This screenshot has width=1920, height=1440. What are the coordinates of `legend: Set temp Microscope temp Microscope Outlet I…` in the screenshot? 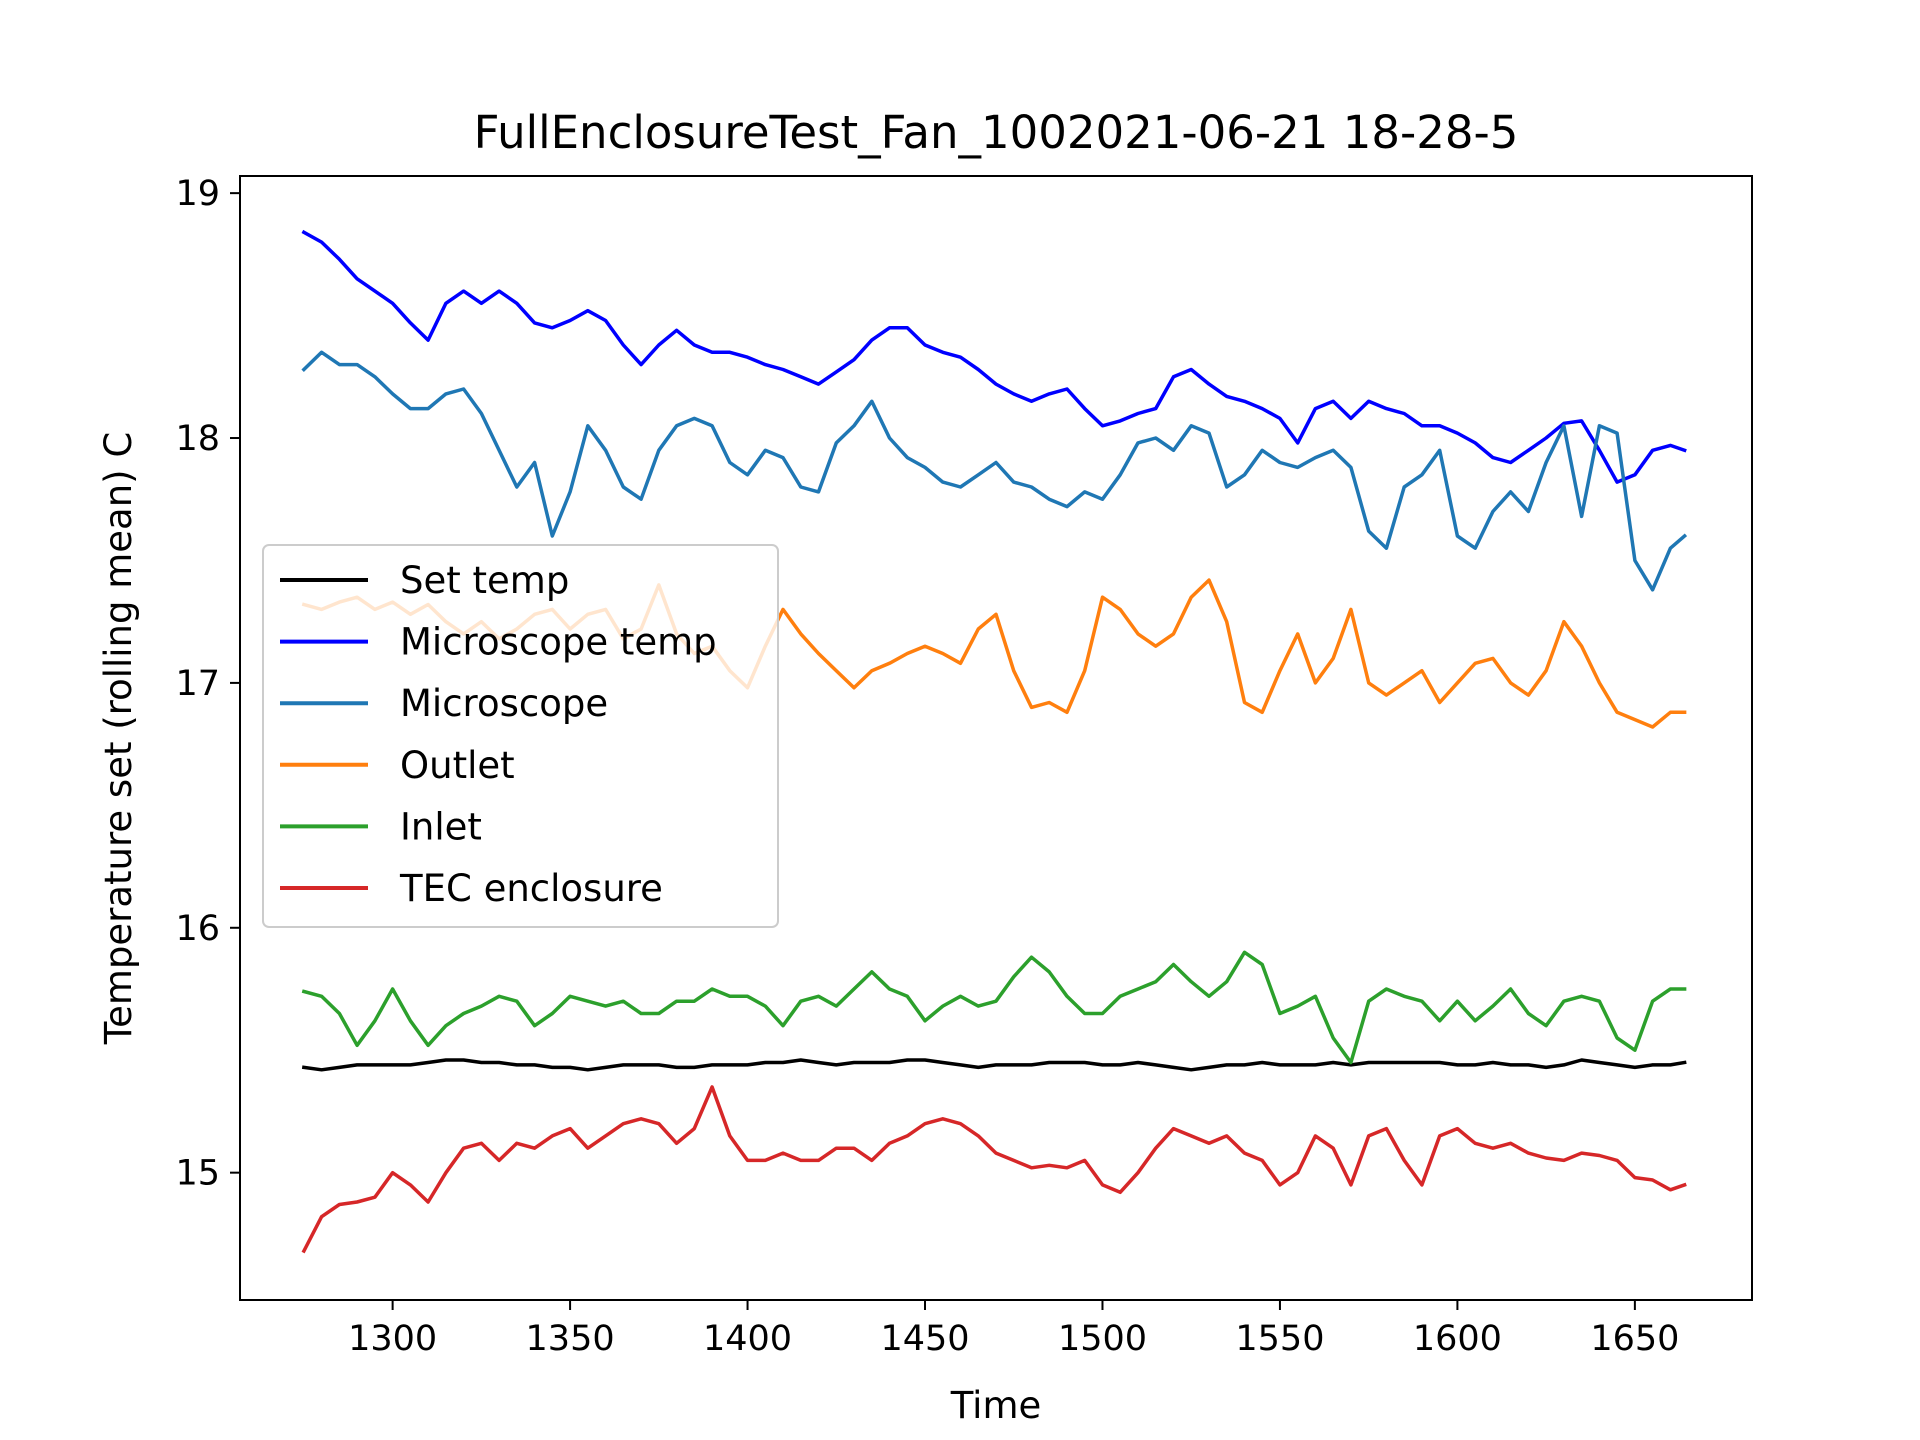 It's located at (520, 736).